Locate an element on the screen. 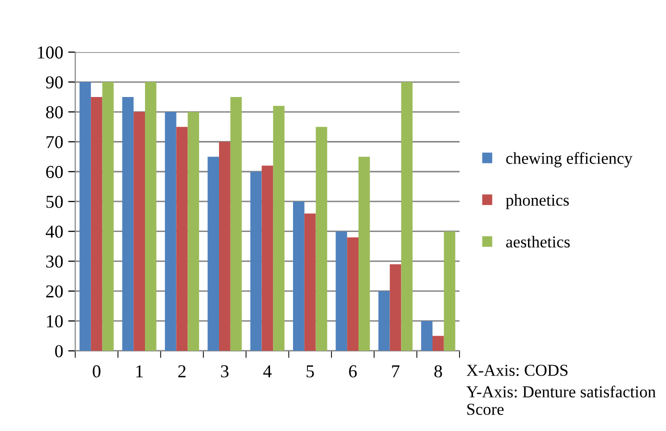 The image size is (666, 431). x-tick-label: 8 is located at coordinates (438, 371).